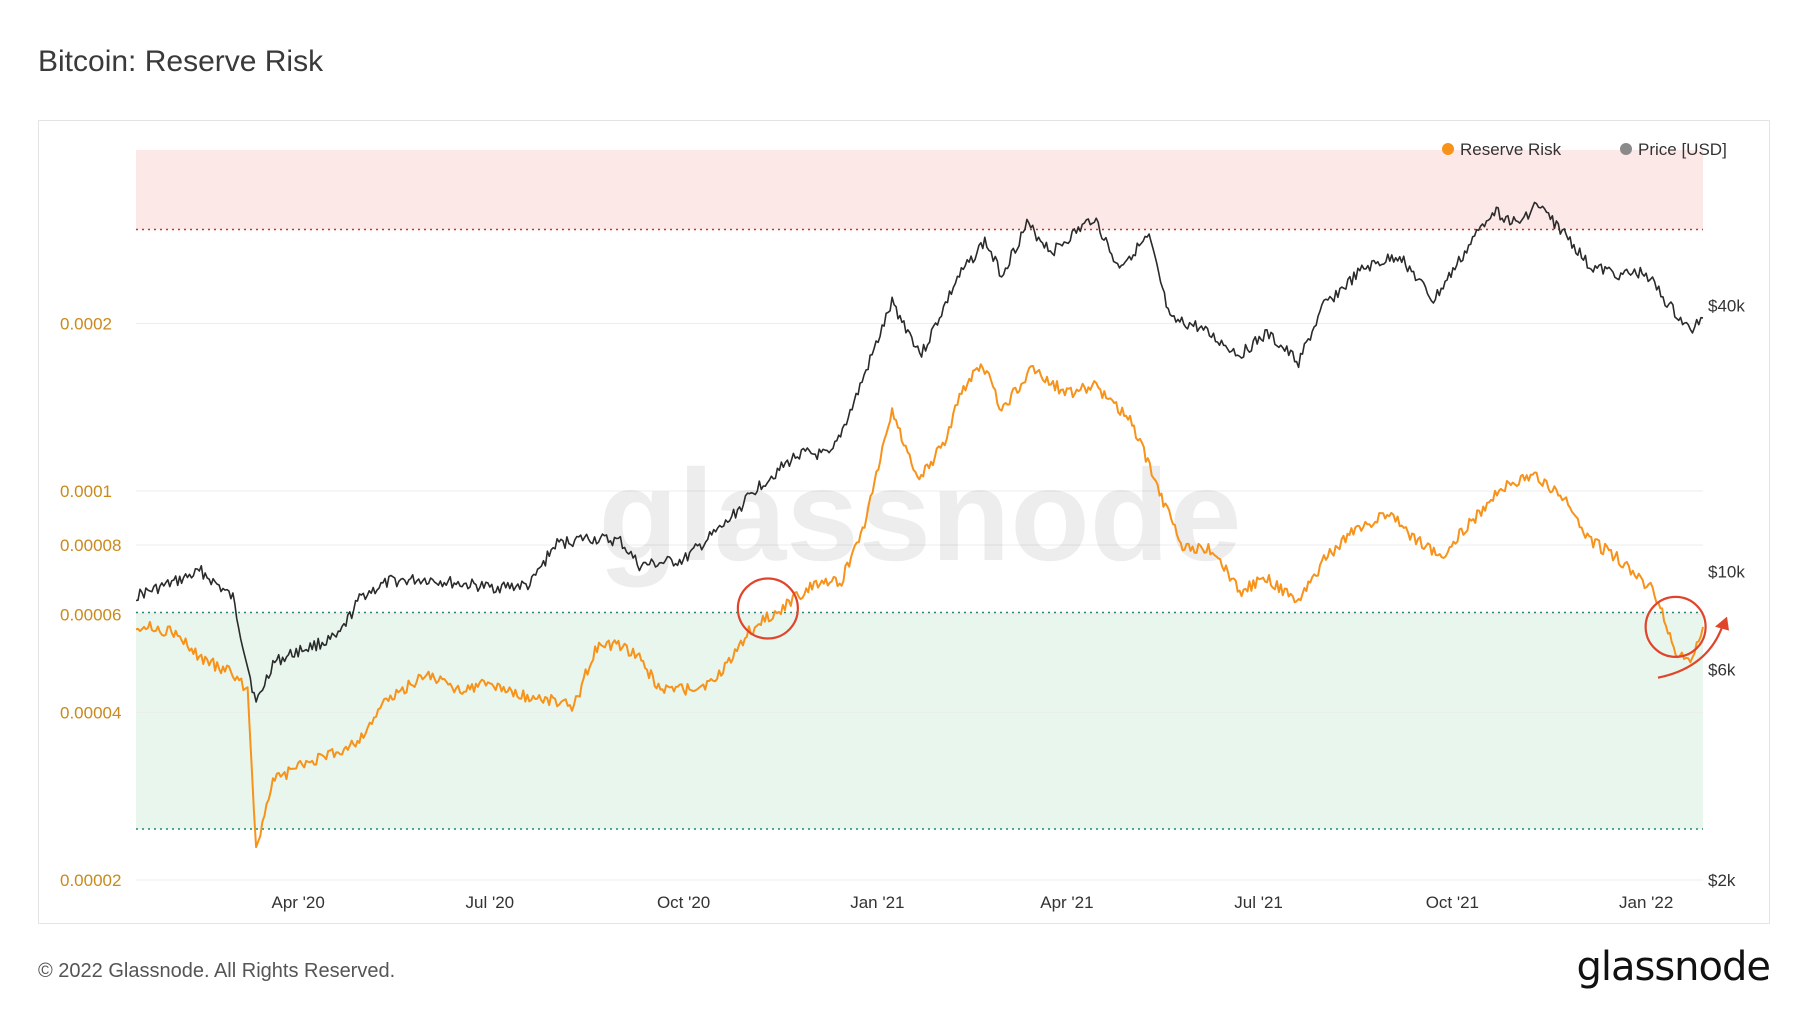 The height and width of the screenshot is (1013, 1800). What do you see at coordinates (1726, 306) in the screenshot?
I see `right-axis-tick-label: $40k` at bounding box center [1726, 306].